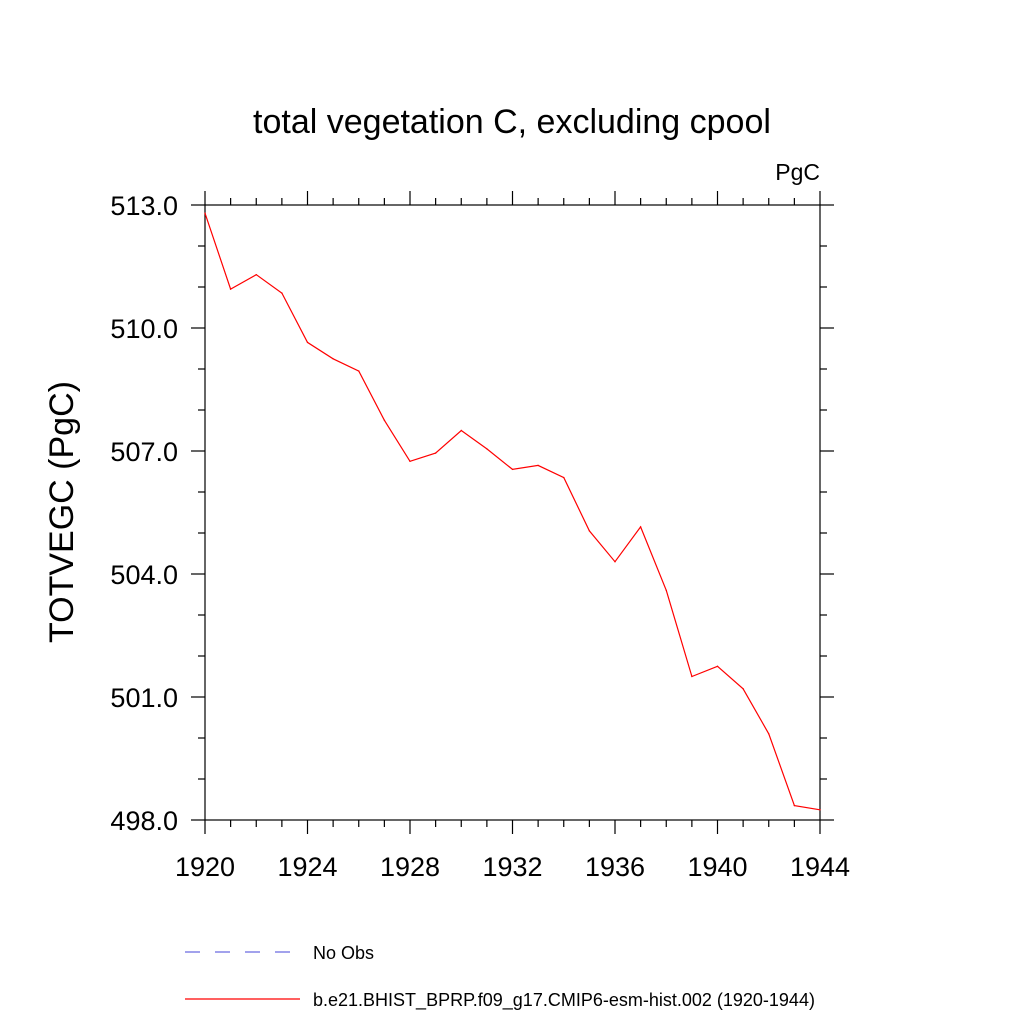 The image size is (1024, 1024). Describe the element at coordinates (615, 867) in the screenshot. I see `x-tick-label: 1936` at that location.